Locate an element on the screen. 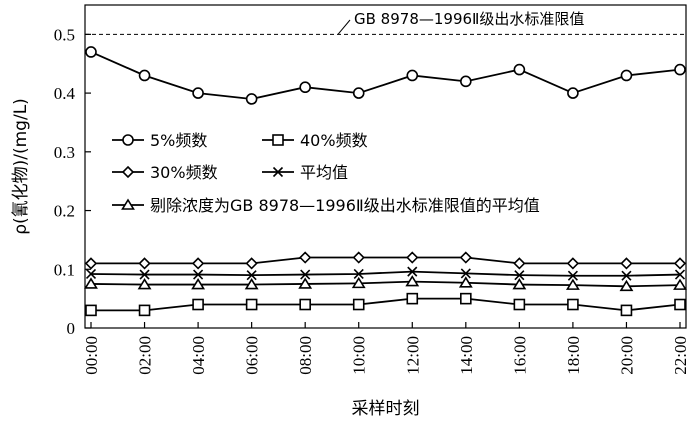 The image size is (700, 421). legend-item-triangle: 剔除浓度为GB 8978—1996Ⅱ级出水标准限值的平均值 is located at coordinates (326, 205).